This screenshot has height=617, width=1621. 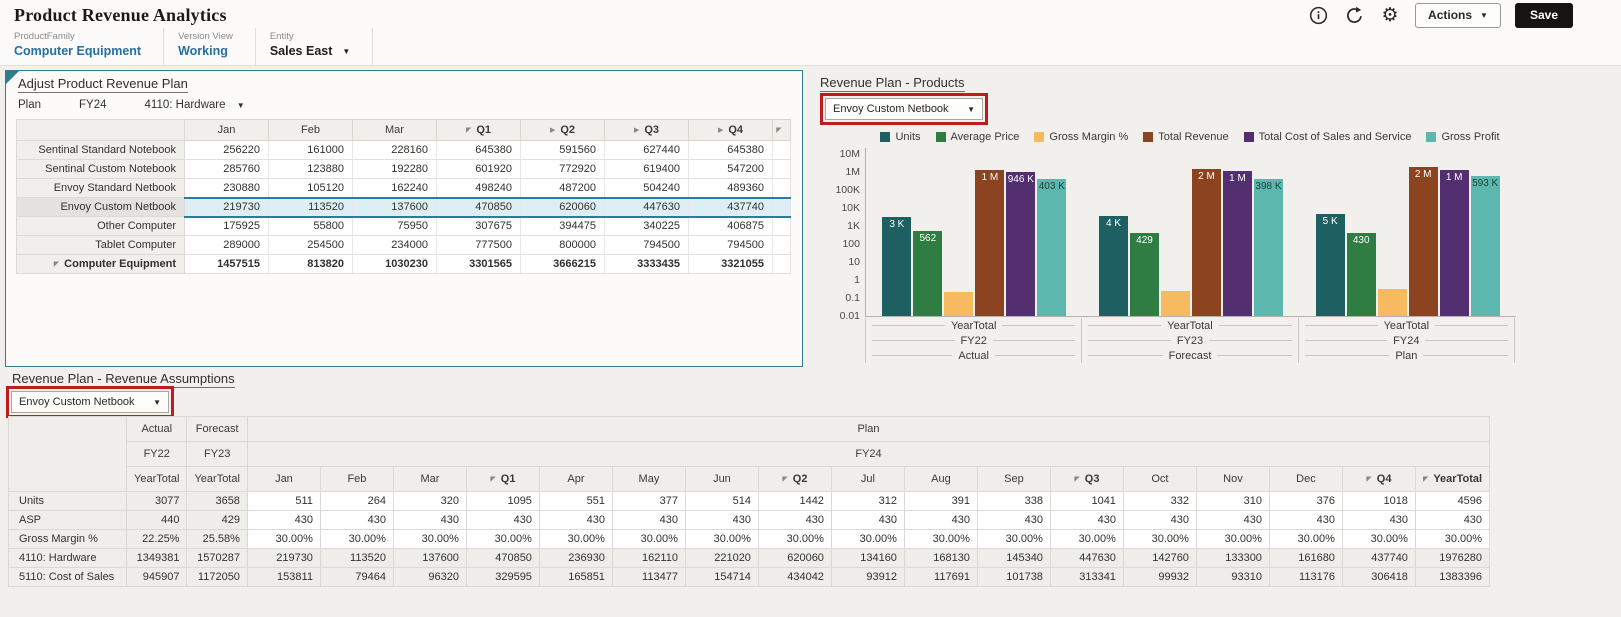 I want to click on grid-cell: 627440, so click(x=646, y=150).